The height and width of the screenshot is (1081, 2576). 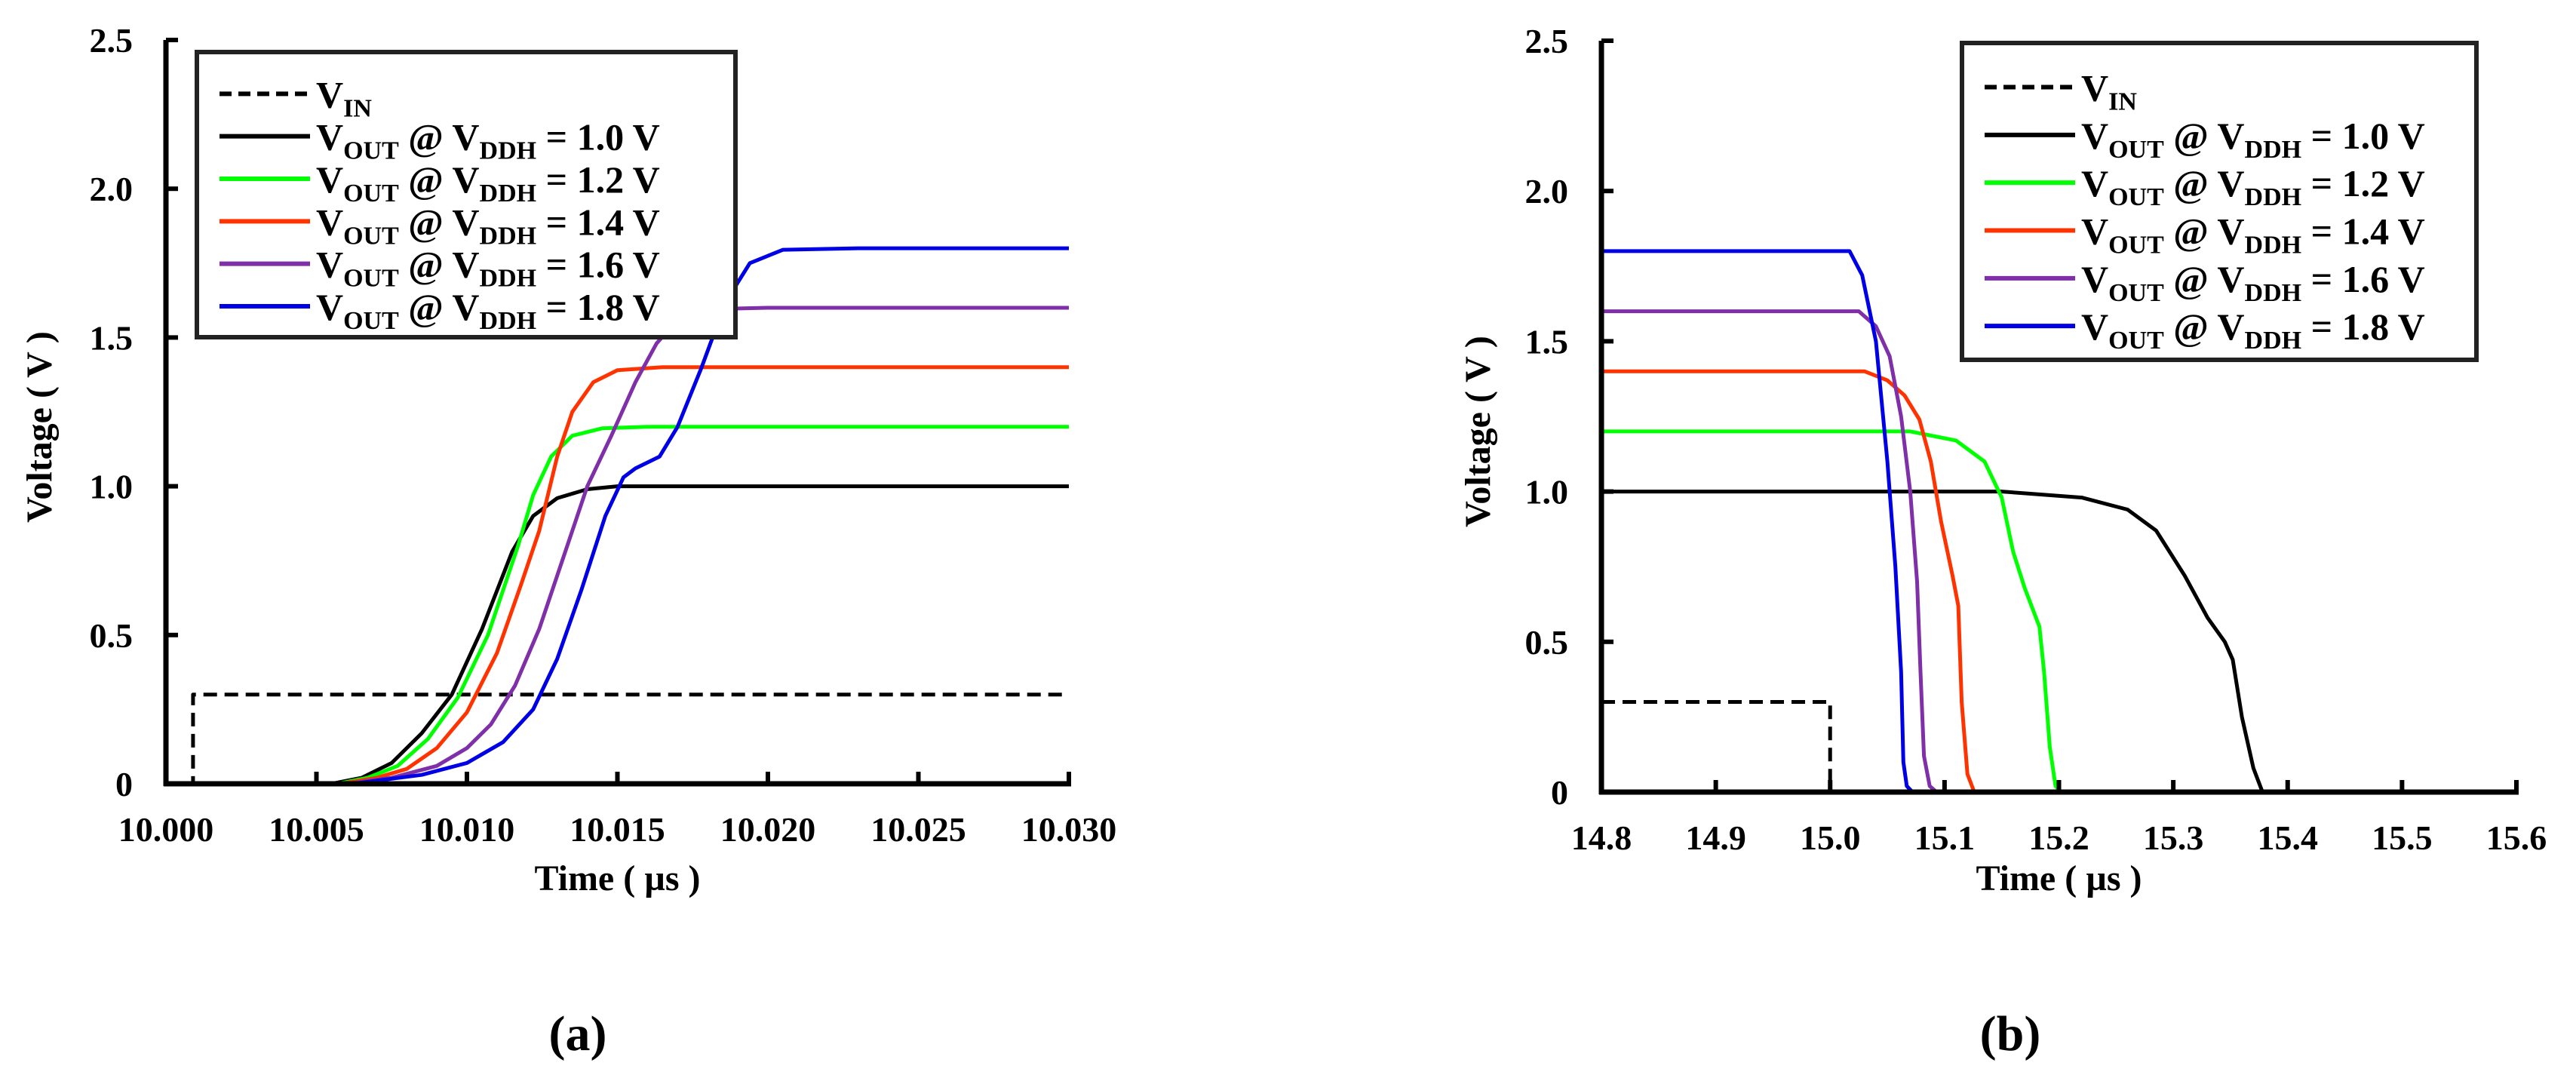 I want to click on x-tick-label: 10.005, so click(x=316, y=829).